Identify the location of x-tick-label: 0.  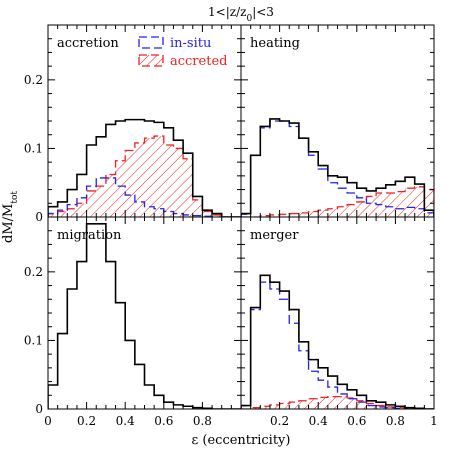
(48, 421).